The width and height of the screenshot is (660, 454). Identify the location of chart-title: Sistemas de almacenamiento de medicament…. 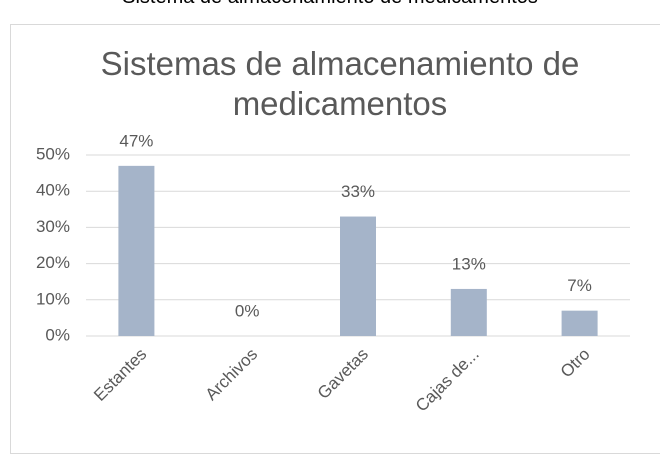
(340, 83).